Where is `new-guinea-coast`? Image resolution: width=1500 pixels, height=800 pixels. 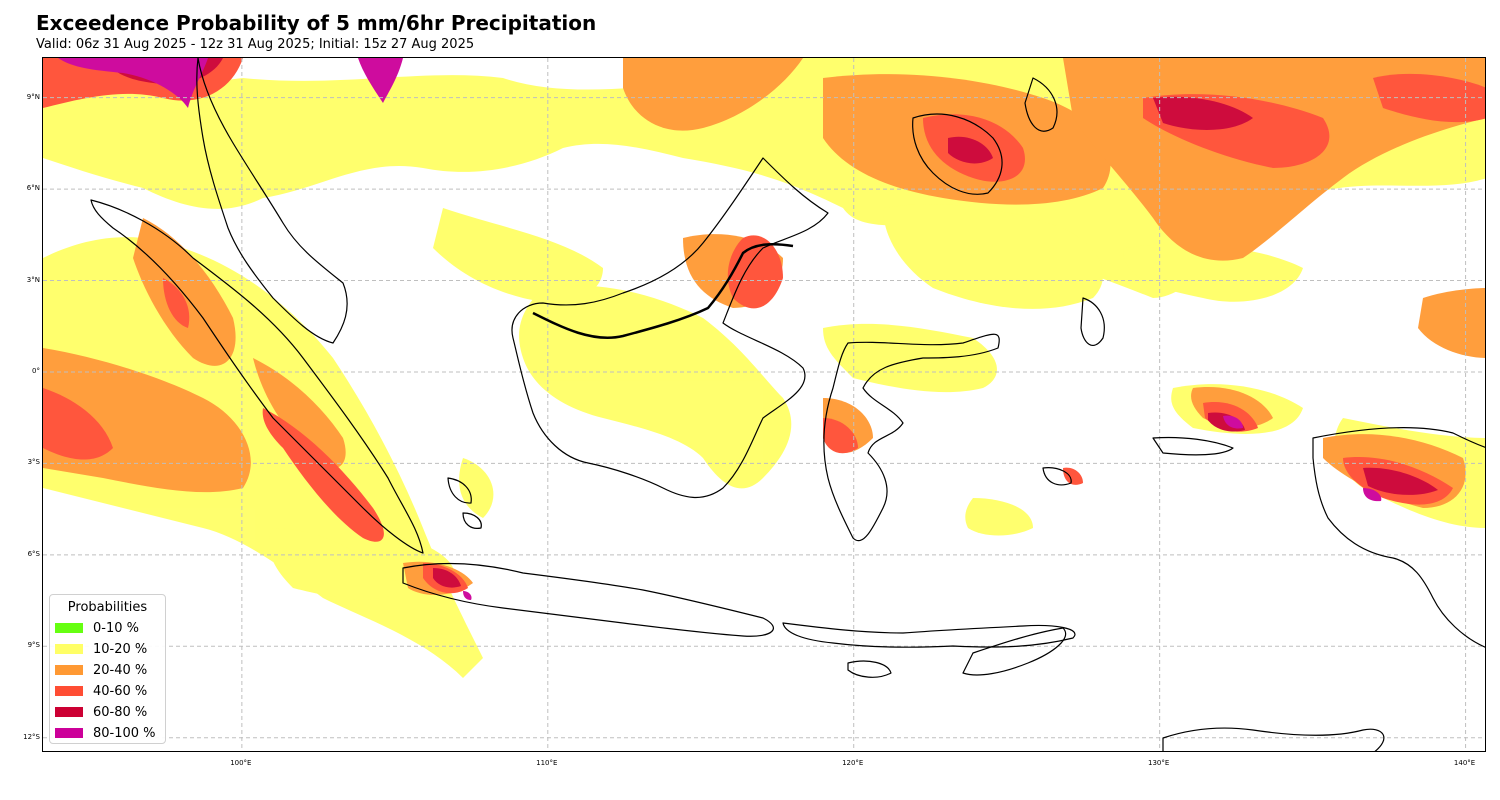 new-guinea-coast is located at coordinates (1398, 537).